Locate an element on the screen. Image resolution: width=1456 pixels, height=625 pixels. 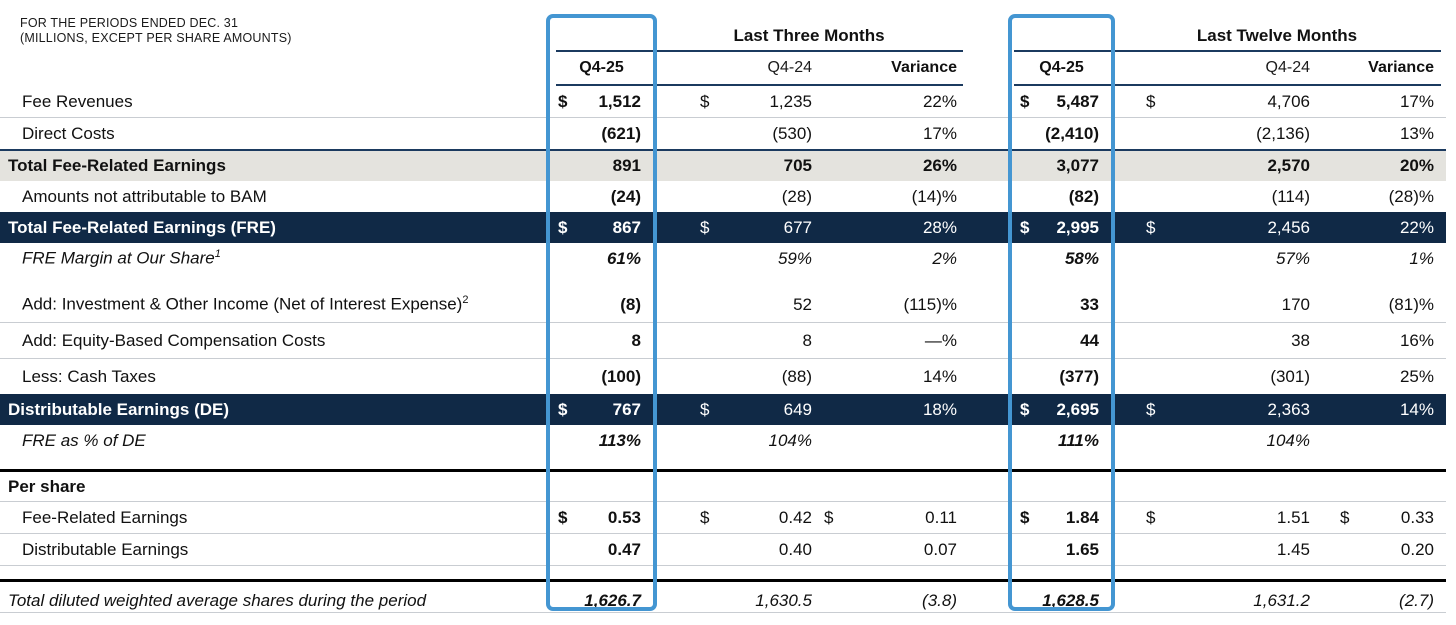
caption-line-1: FOR THE PERIODS ENDED DEC. 31 is located at coordinates (129, 23).